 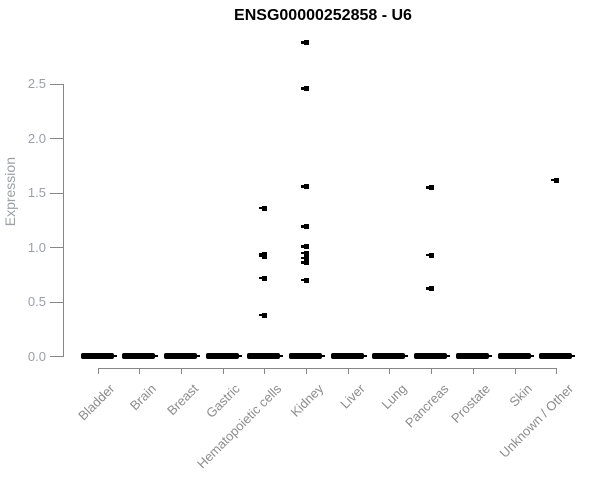 I want to click on x-axis-line, so click(x=327, y=368).